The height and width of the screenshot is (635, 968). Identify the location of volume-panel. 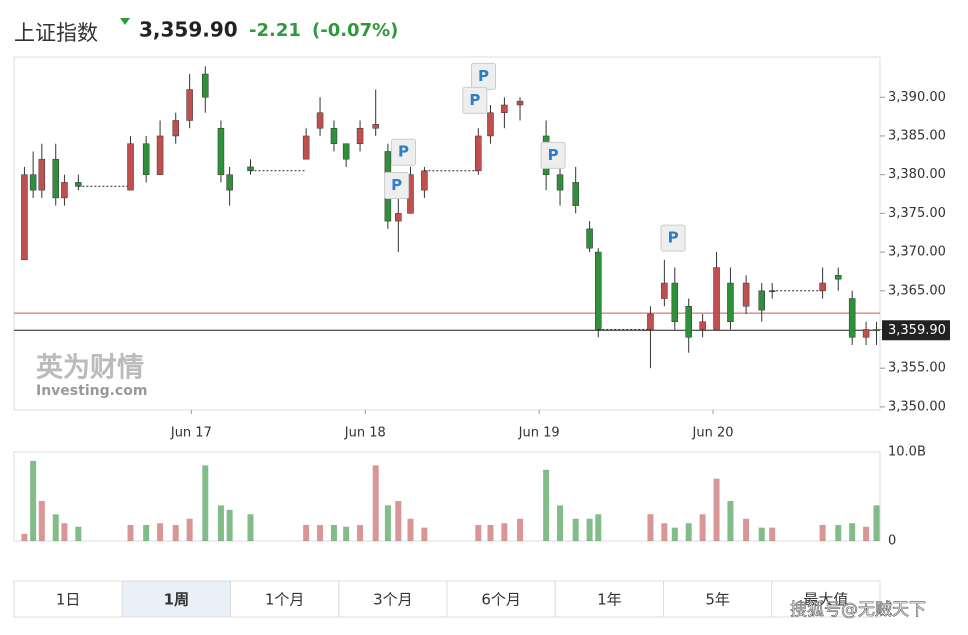
(447, 496).